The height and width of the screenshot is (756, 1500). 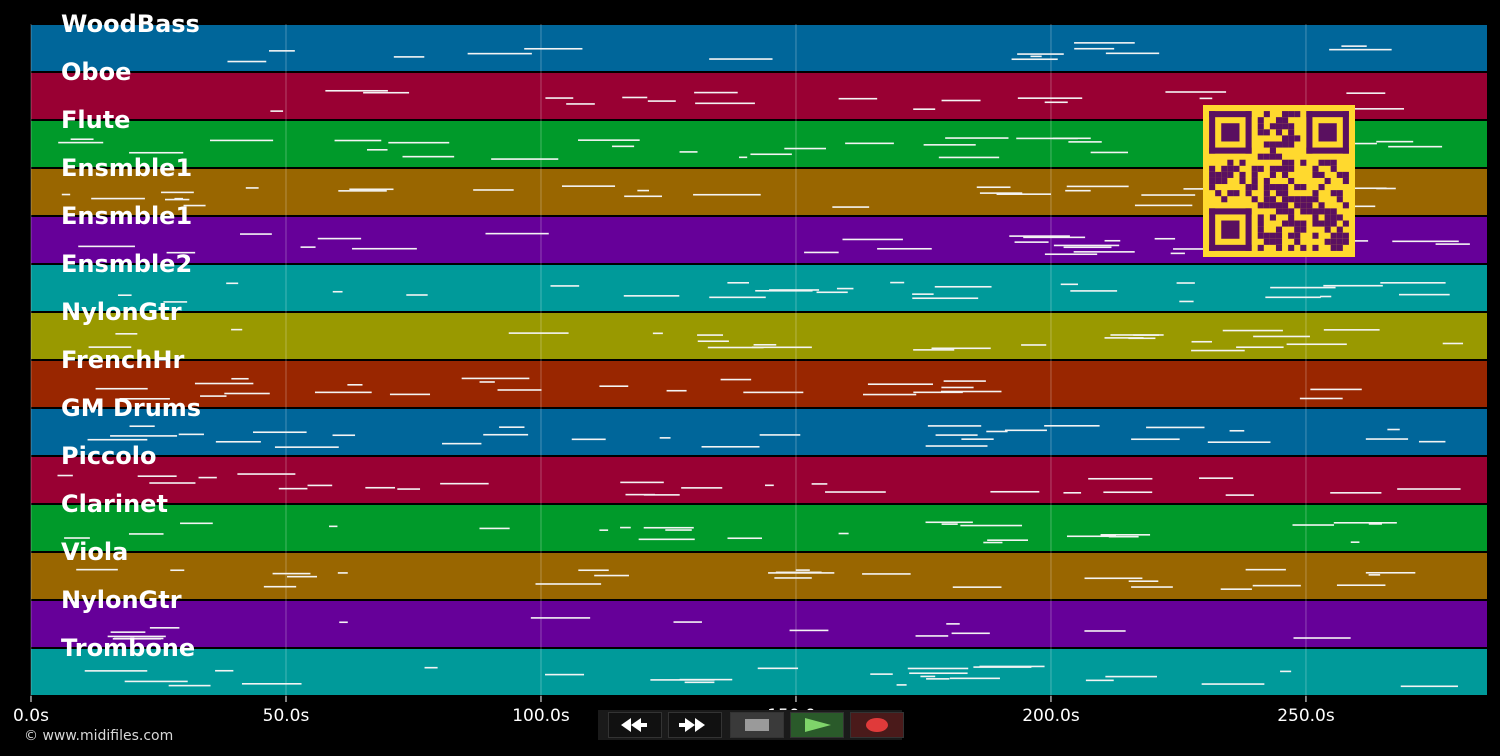 What do you see at coordinates (541, 716) in the screenshot?
I see `tick-label: 100.0s` at bounding box center [541, 716].